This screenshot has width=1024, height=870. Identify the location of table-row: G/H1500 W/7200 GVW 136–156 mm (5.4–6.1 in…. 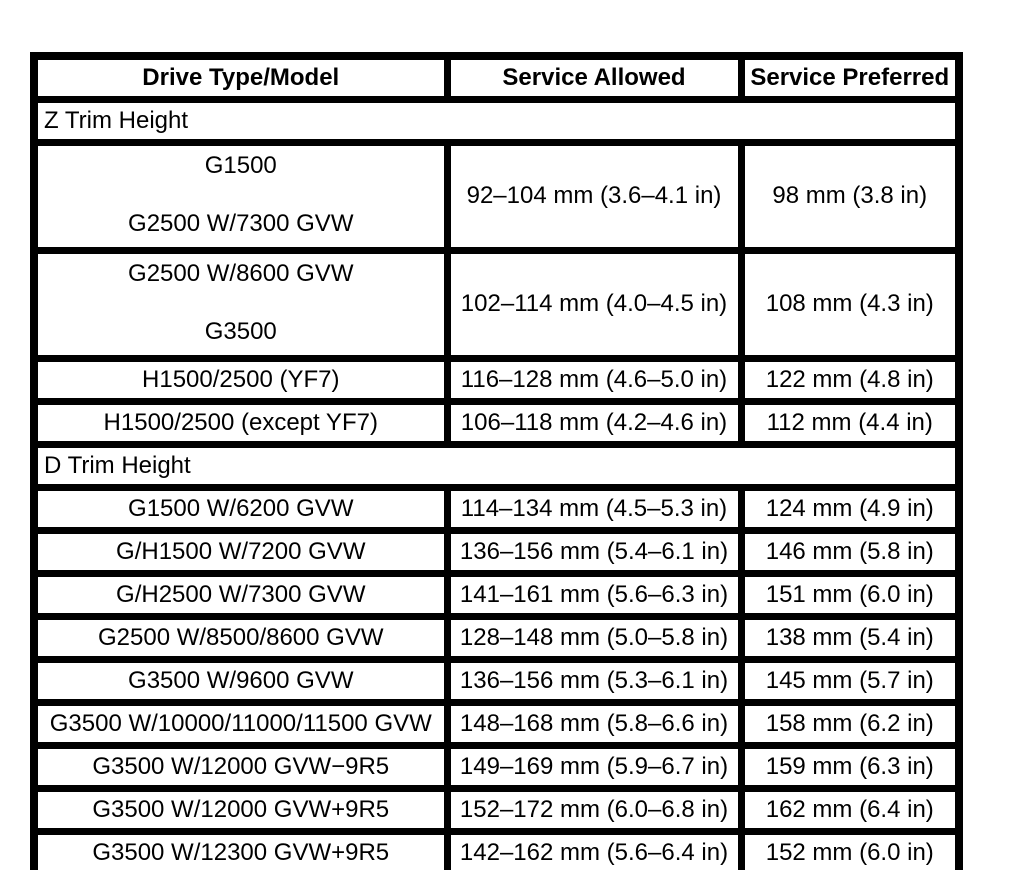
(496, 552).